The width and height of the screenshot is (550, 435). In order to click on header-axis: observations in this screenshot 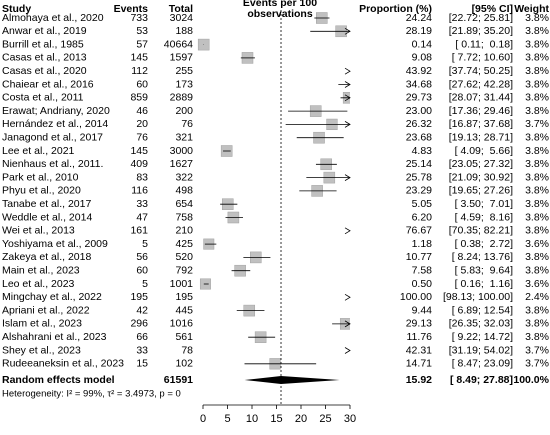, I will do `click(280, 14)`.